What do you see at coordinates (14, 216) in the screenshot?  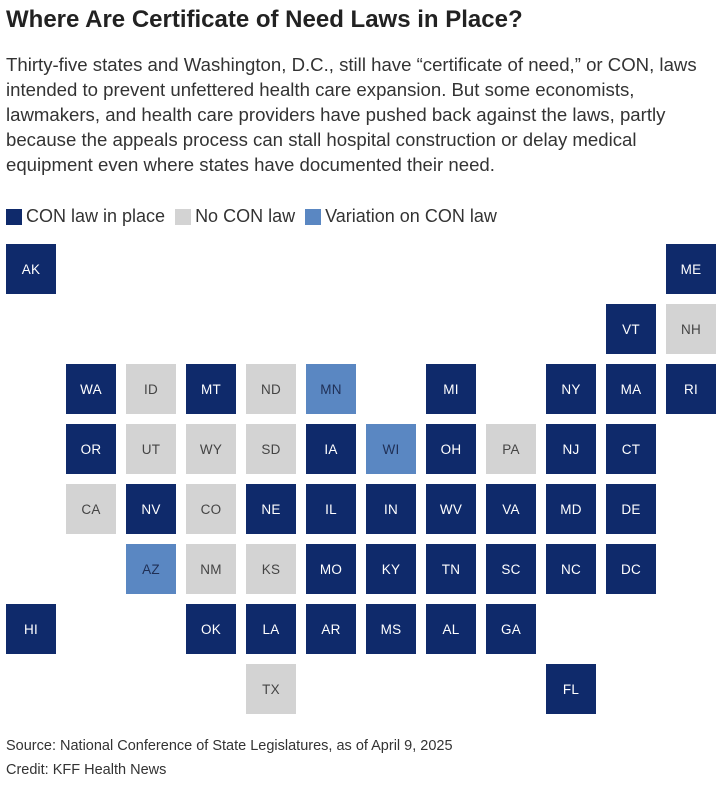 I see `legend-swatch-con` at bounding box center [14, 216].